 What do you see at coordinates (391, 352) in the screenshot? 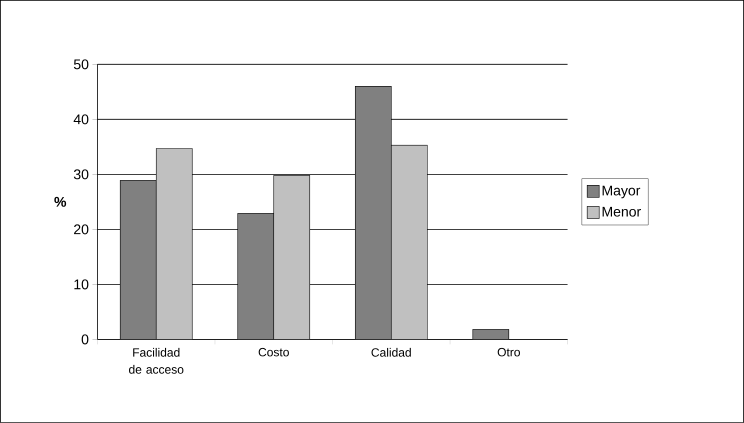
I see `x-tick-label: Calidad` at bounding box center [391, 352].